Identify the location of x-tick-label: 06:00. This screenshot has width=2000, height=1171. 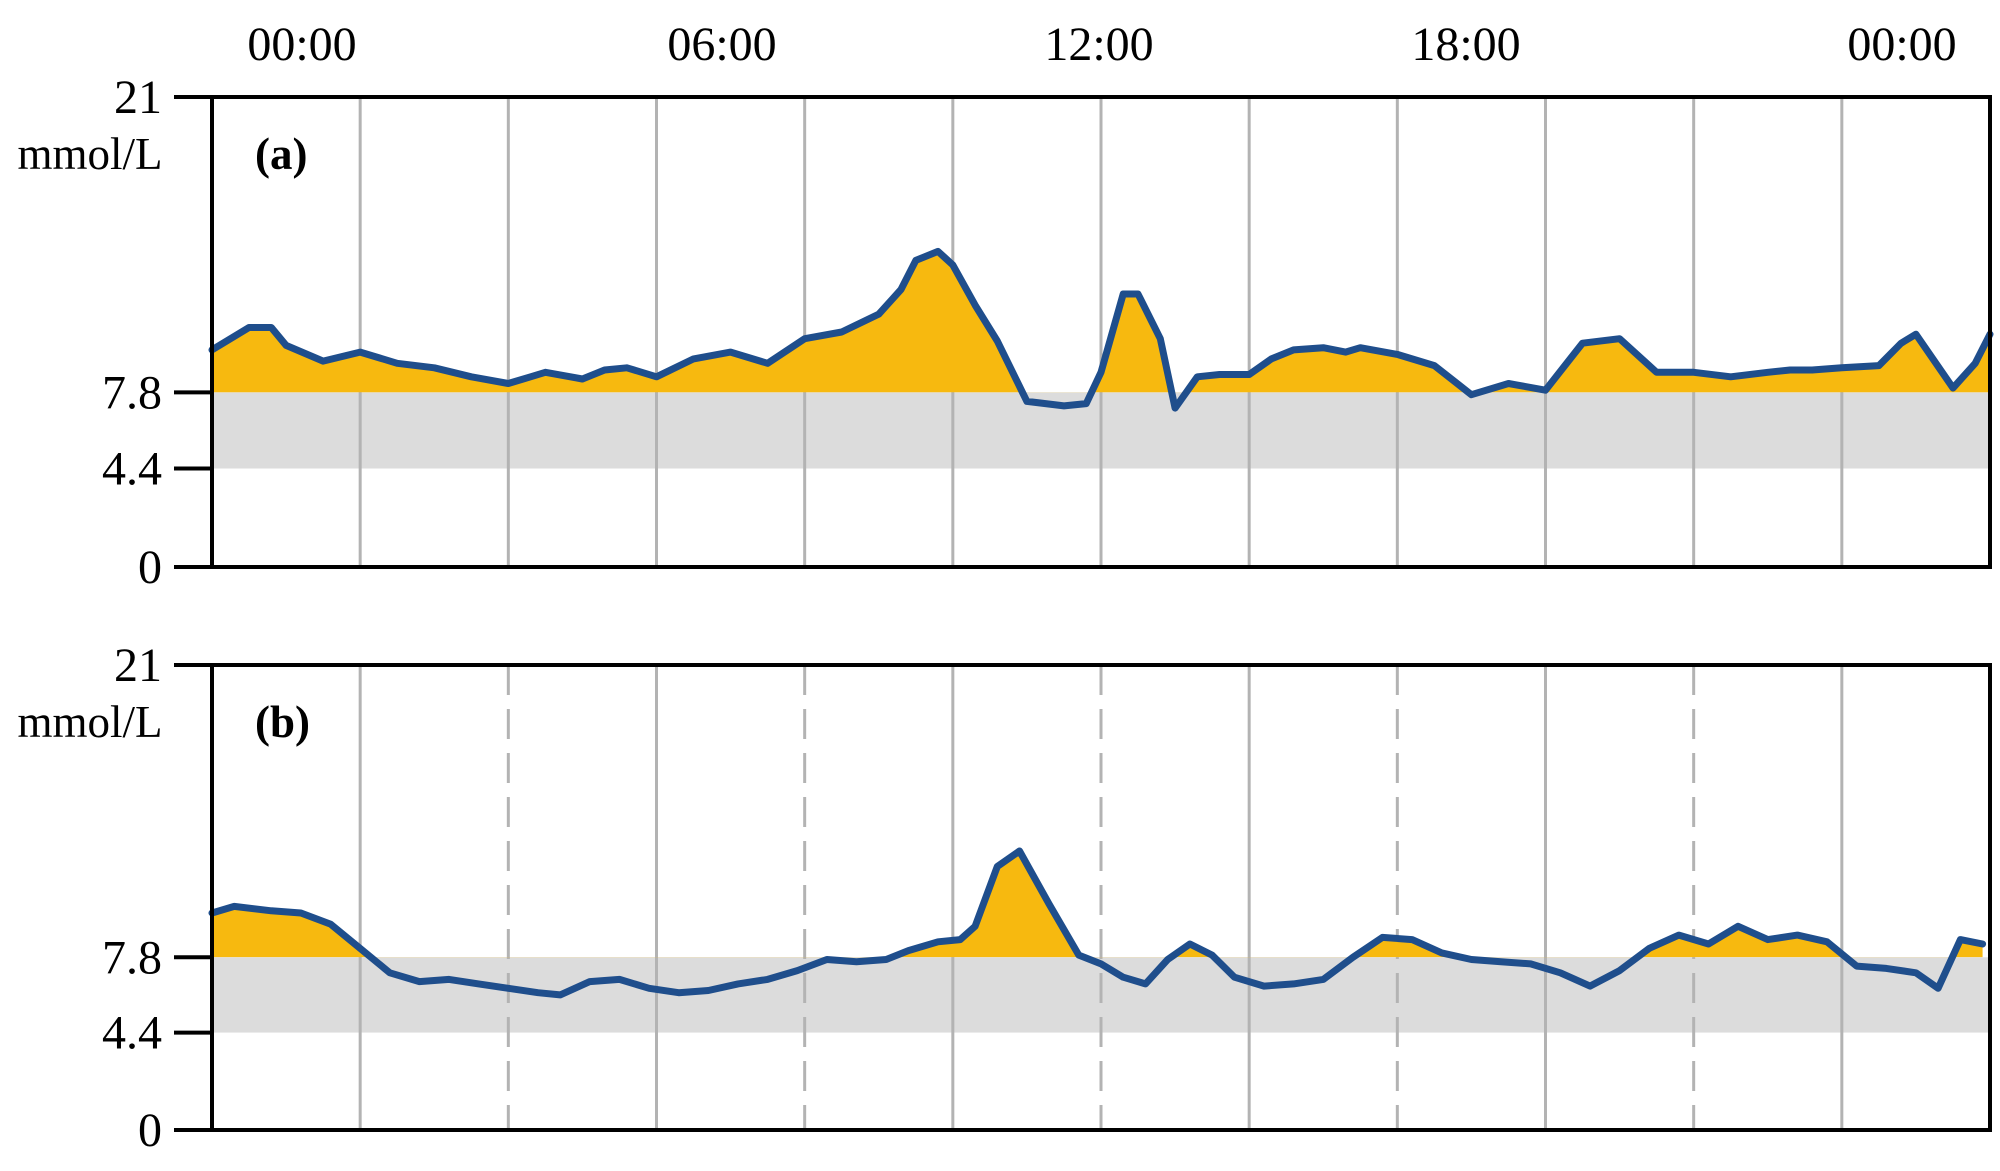
(721, 44).